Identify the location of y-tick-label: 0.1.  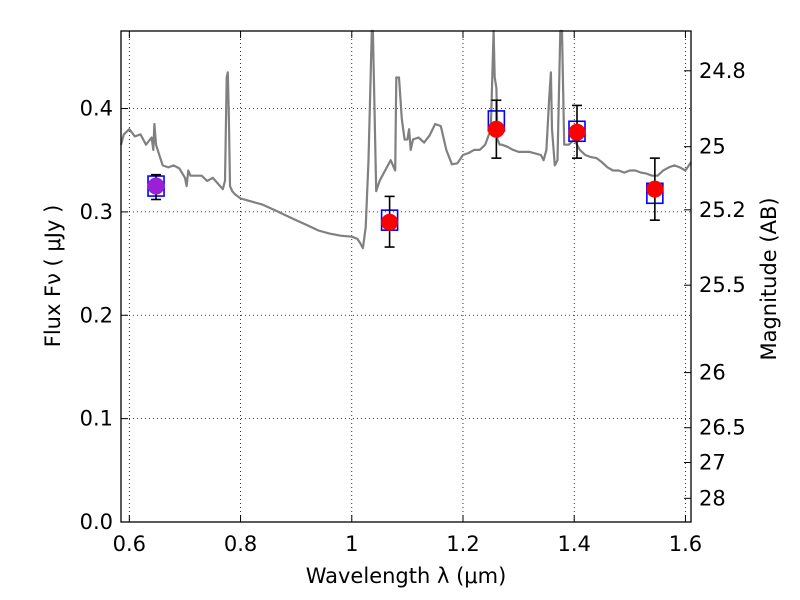
(96, 419).